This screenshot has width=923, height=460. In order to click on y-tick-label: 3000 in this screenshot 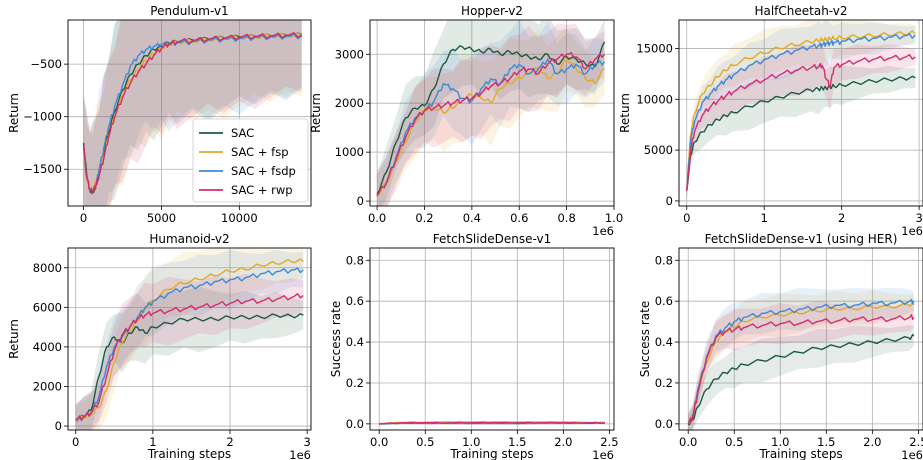, I will do `click(349, 54)`.